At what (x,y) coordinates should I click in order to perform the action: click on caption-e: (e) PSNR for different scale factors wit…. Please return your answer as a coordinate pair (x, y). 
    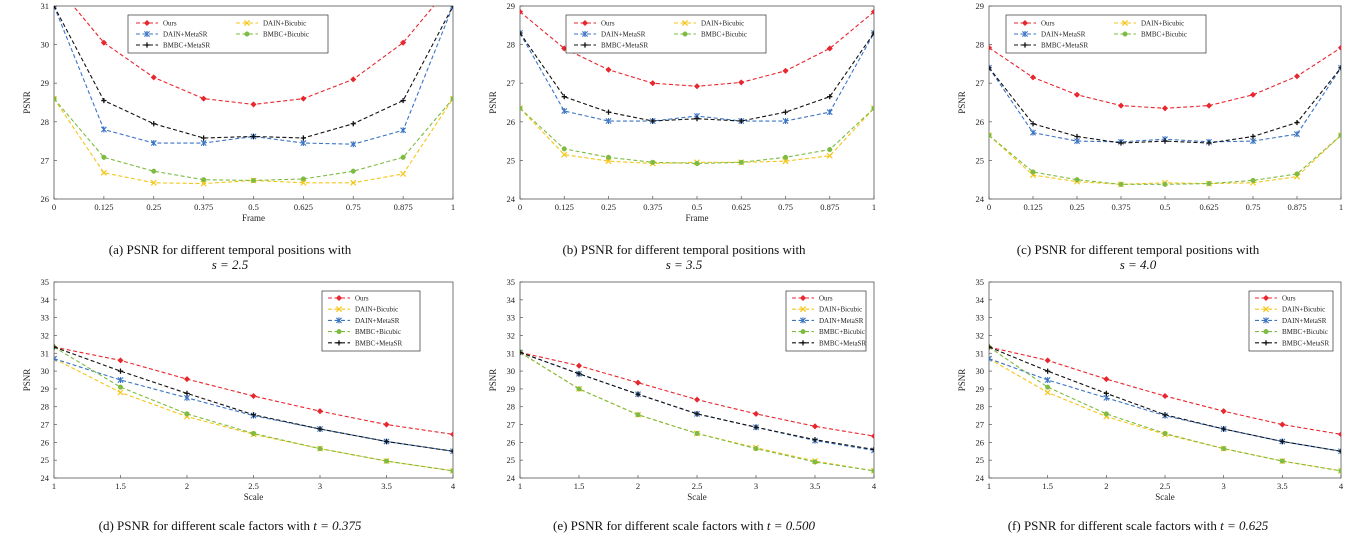
    Looking at the image, I should click on (684, 525).